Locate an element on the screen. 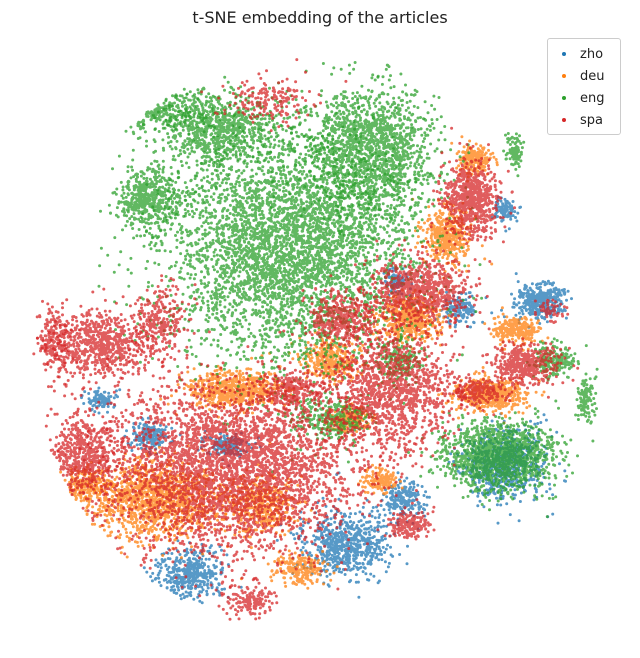 Image resolution: width=640 pixels, height=658 pixels. chart-title: t-SNE embedding of the articles is located at coordinates (320, 17).